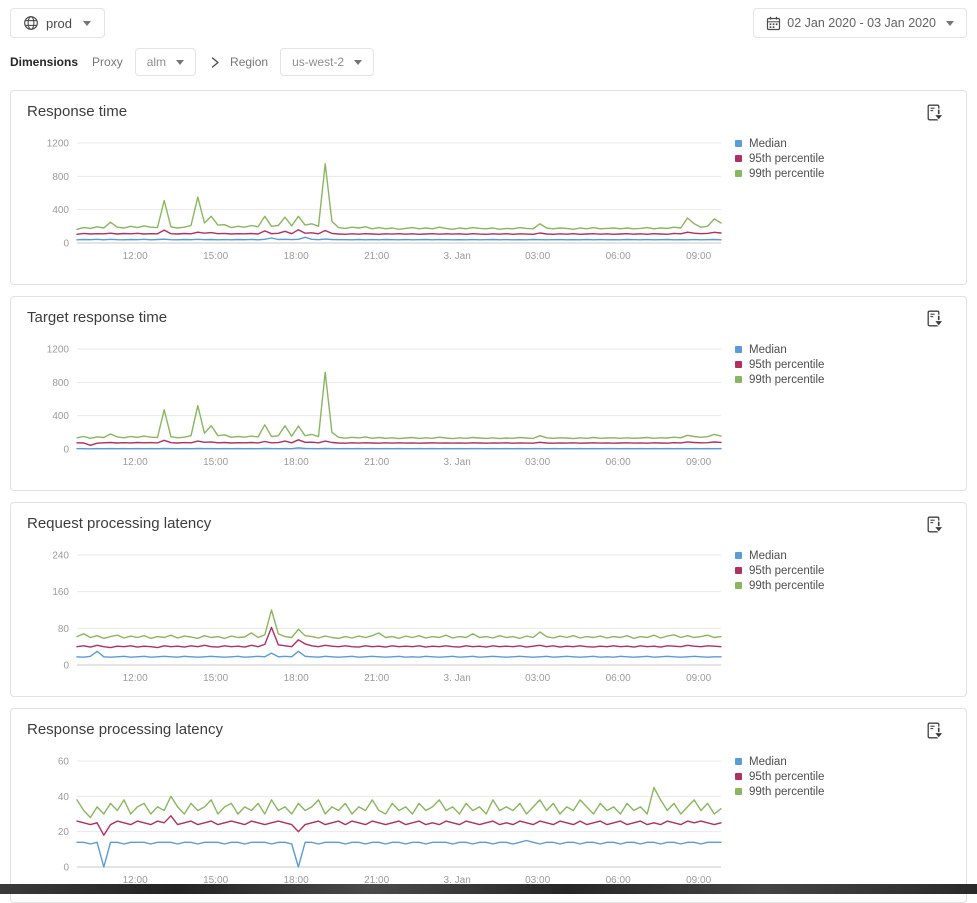 This screenshot has height=903, width=977. I want to click on panel-title: Target response time, so click(97, 317).